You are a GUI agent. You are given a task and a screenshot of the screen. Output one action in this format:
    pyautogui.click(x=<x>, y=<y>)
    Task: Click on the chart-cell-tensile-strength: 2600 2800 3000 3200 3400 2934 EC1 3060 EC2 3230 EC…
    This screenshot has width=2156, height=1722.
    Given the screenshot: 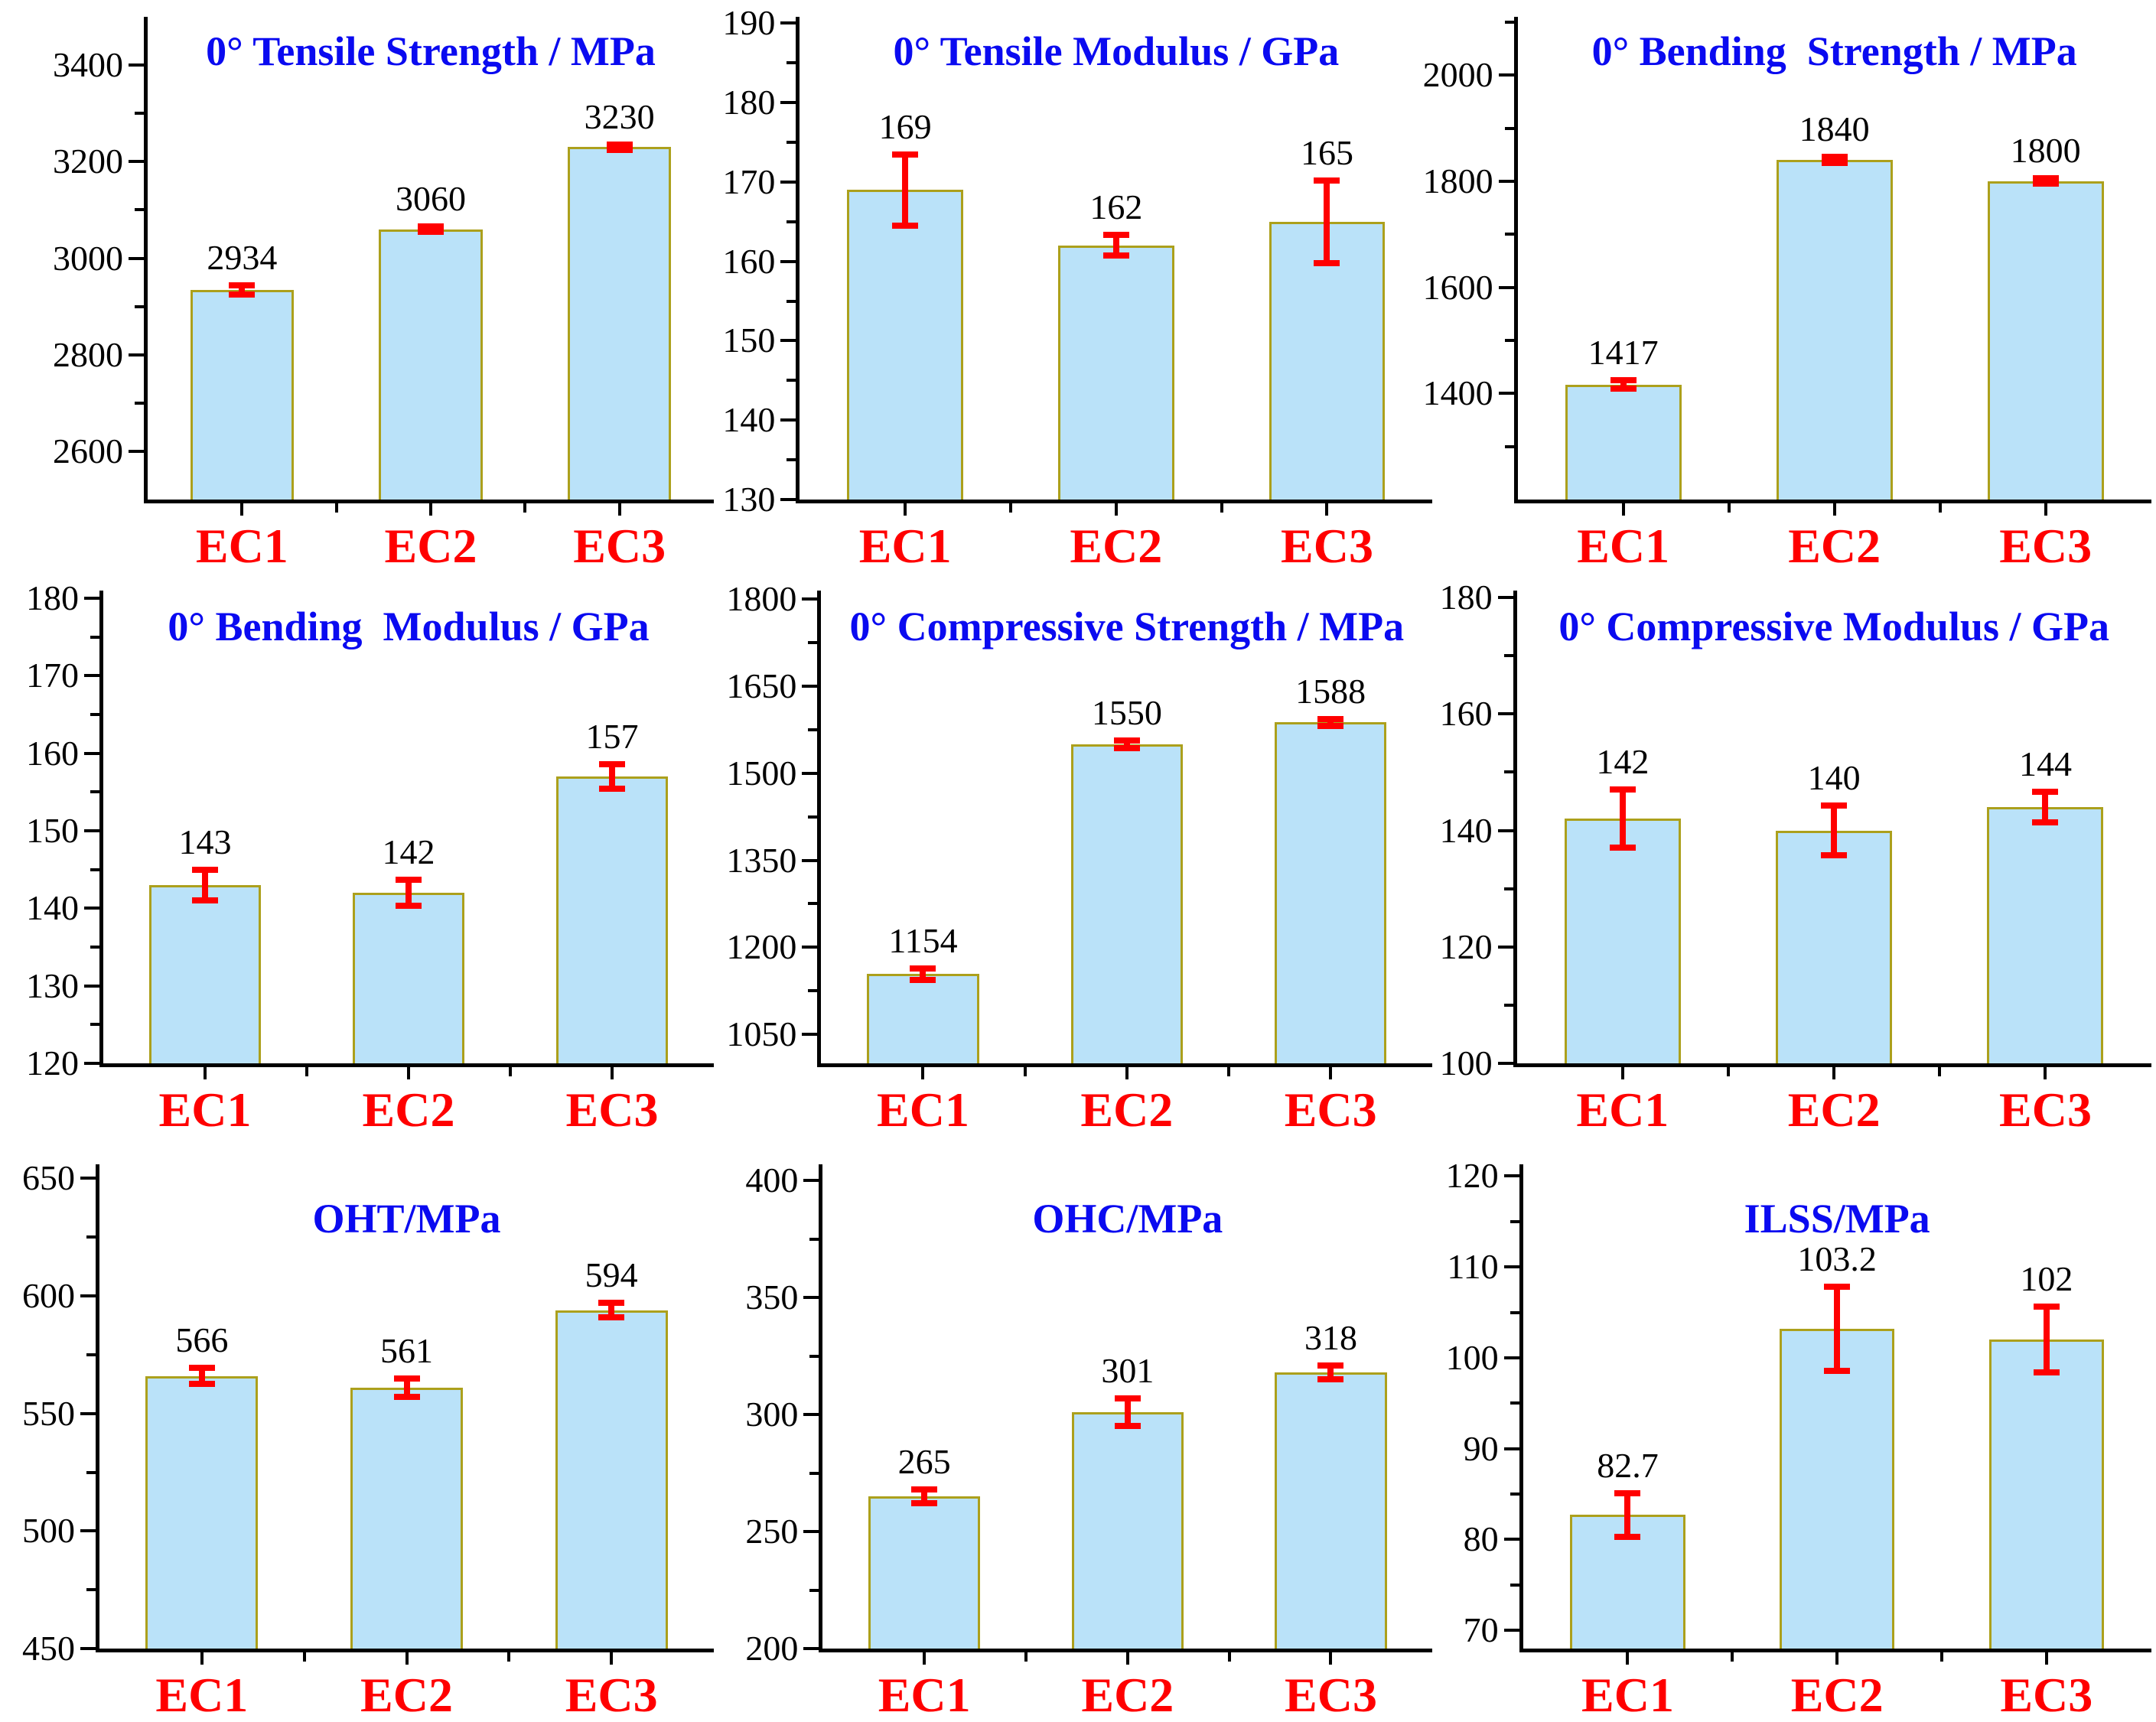 What is the action you would take?
    pyautogui.click(x=359, y=287)
    